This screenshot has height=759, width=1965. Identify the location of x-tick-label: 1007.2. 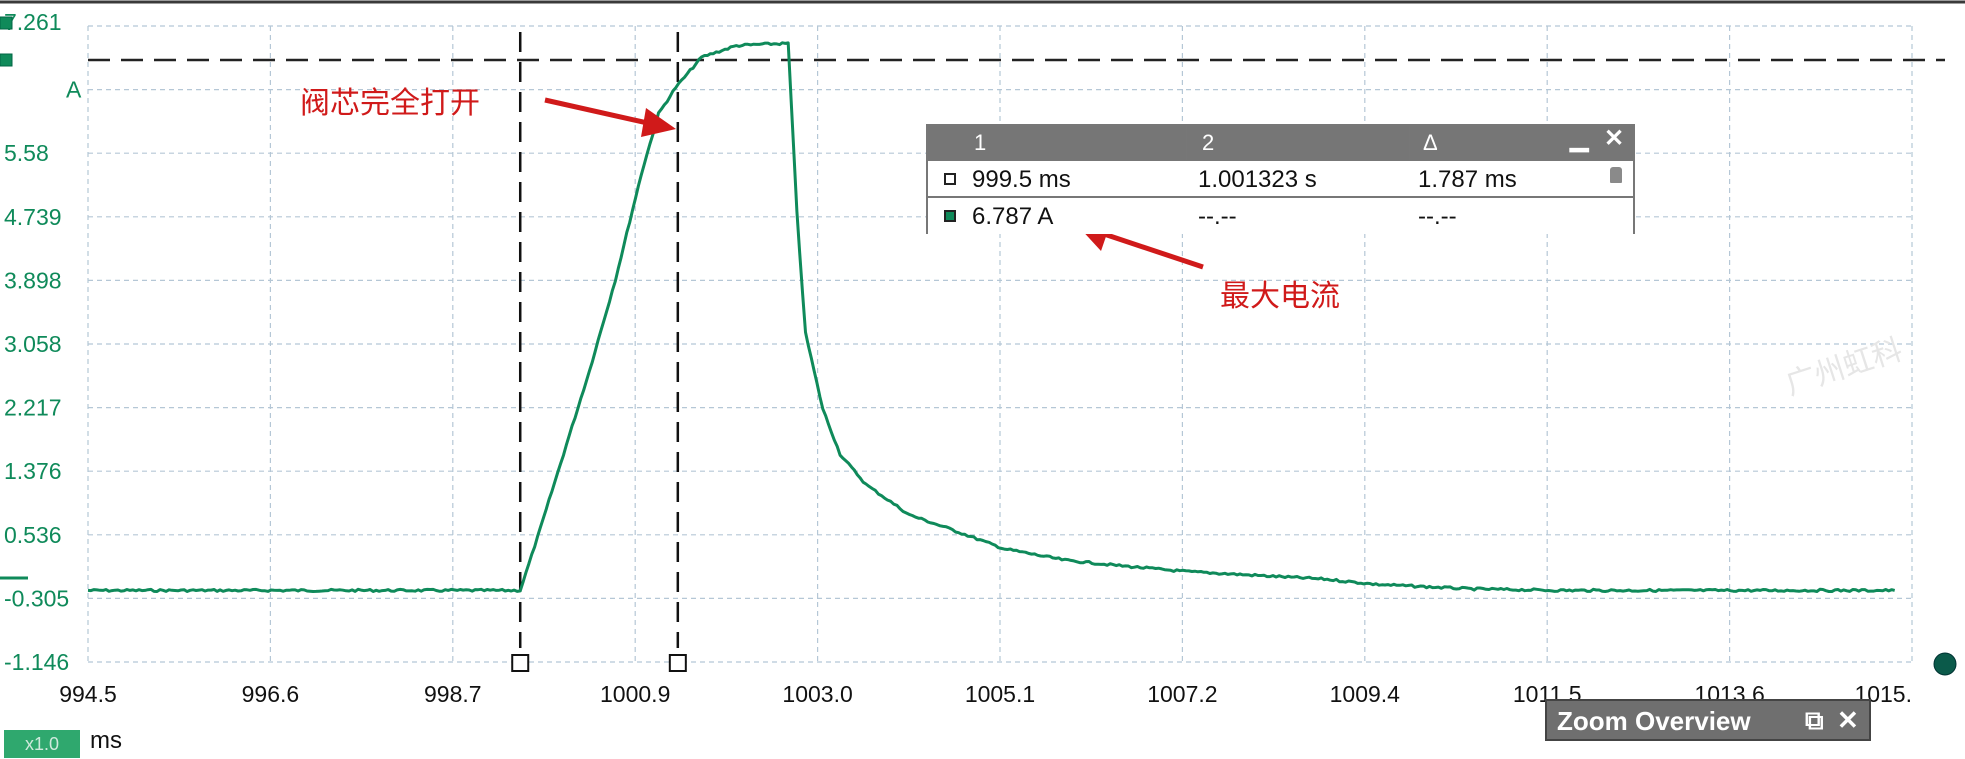
(1182, 694).